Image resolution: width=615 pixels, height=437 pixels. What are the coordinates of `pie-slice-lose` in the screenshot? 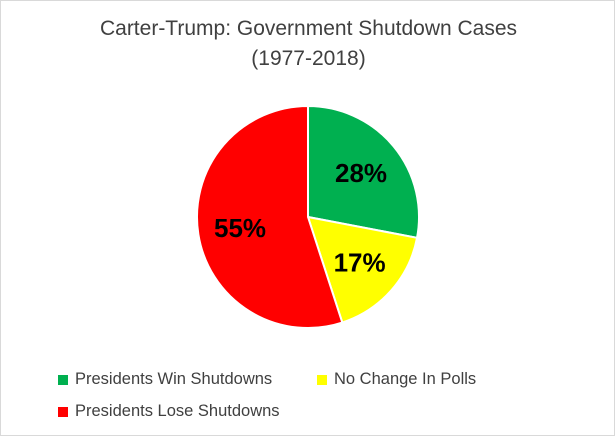 It's located at (270, 217).